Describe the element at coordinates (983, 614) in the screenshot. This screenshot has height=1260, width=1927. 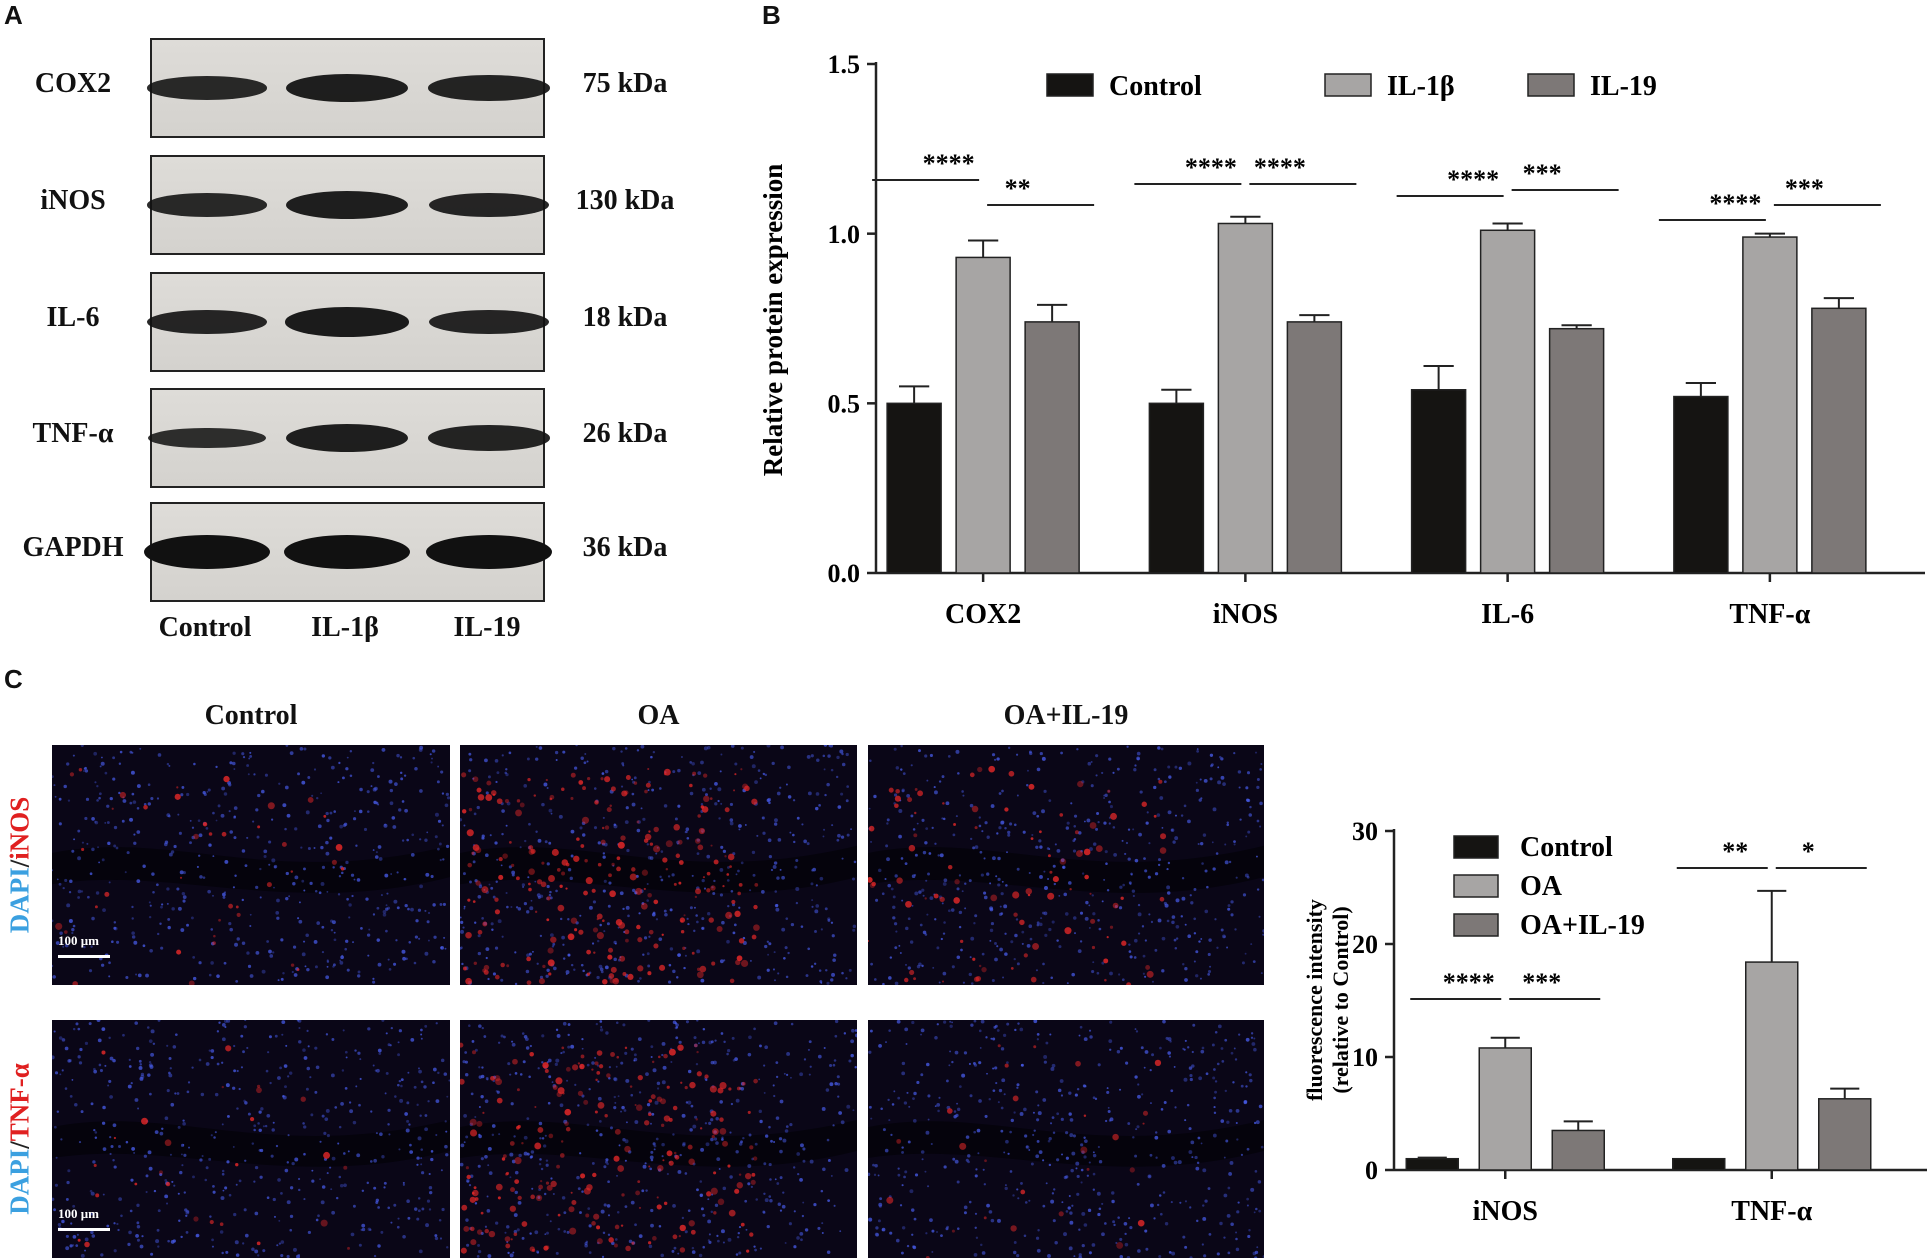
I see `category-label: COX2` at that location.